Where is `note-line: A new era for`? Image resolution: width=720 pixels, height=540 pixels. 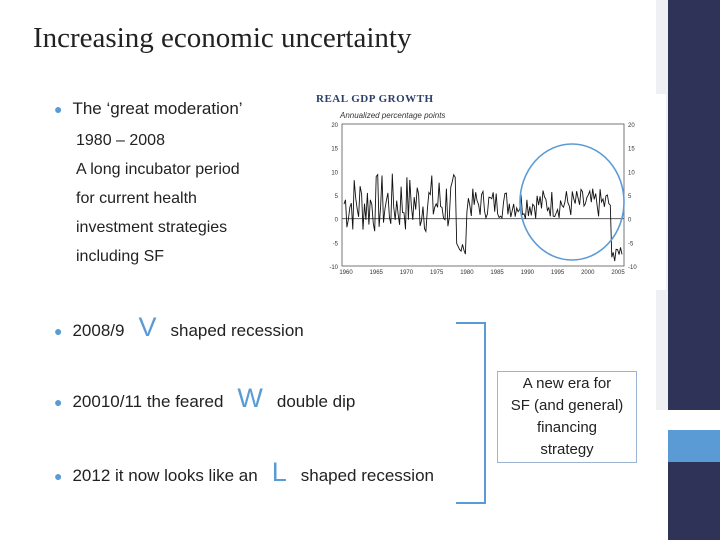 note-line: A new era for is located at coordinates (567, 383).